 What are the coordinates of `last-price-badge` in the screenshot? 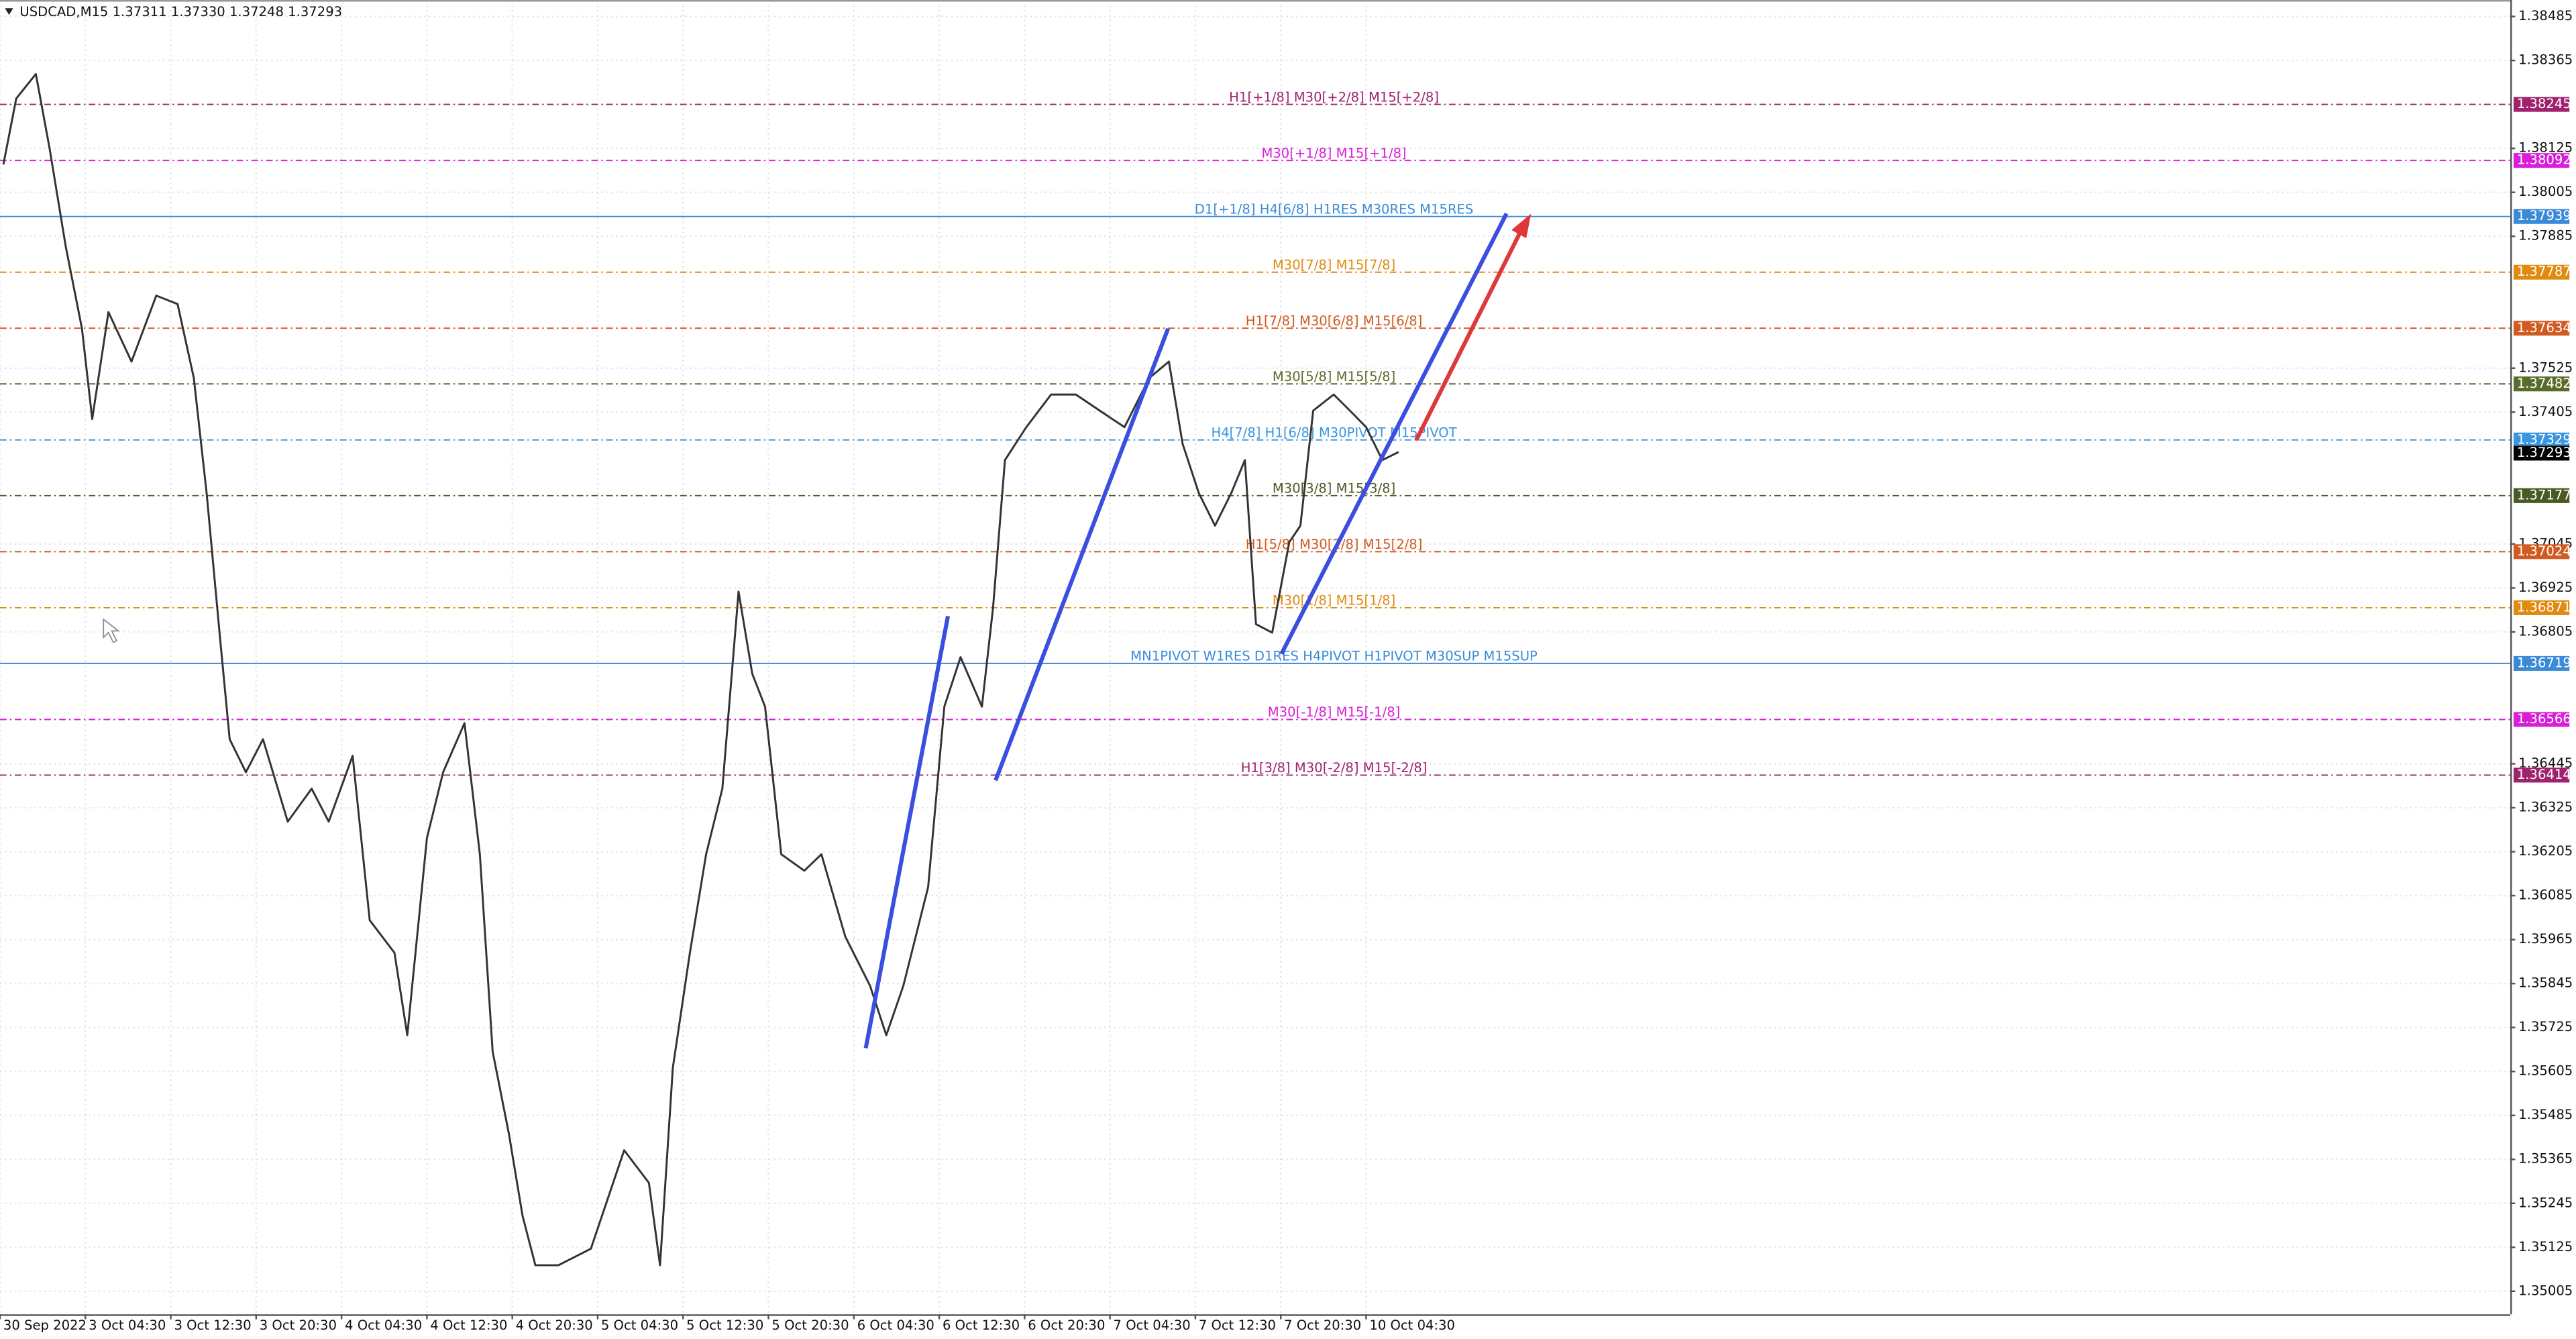 It's located at (2541, 453).